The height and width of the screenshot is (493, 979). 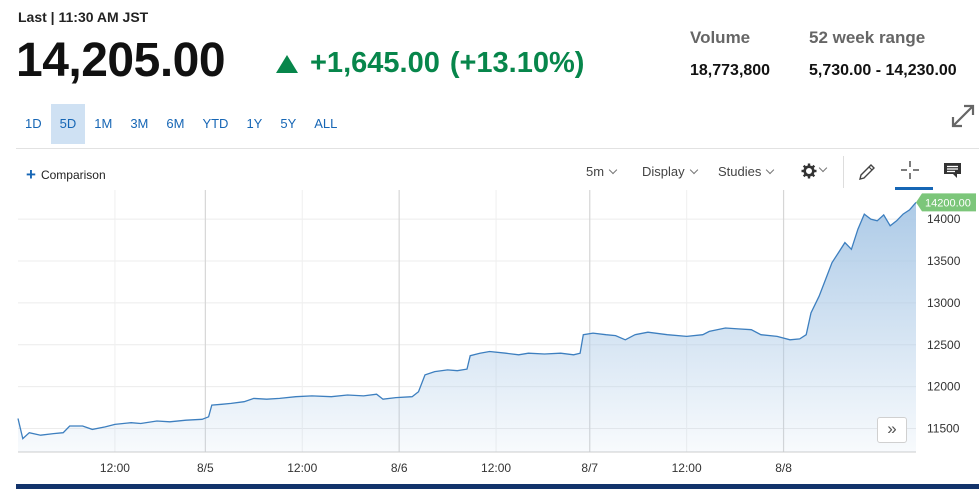 I want to click on crosshair-icon, so click(x=910, y=170).